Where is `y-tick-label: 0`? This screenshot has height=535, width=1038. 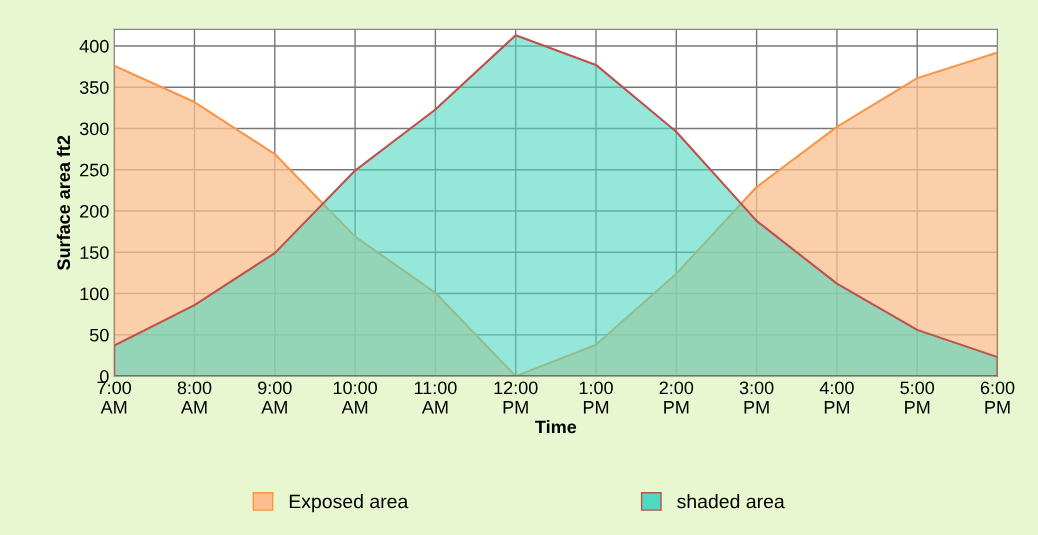 y-tick-label: 0 is located at coordinates (104, 376).